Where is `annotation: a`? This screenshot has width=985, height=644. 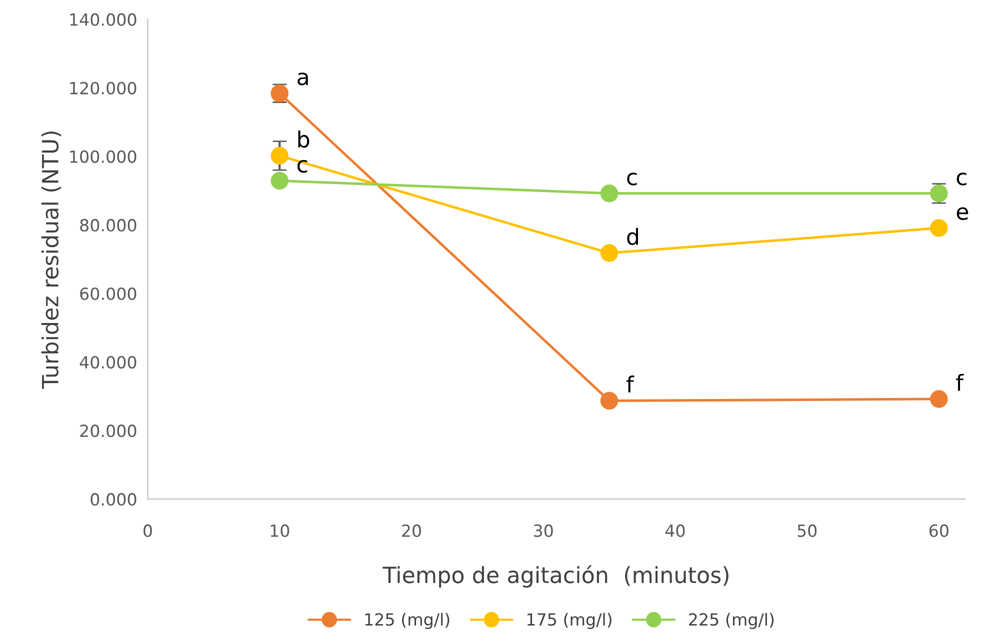
annotation: a is located at coordinates (303, 79).